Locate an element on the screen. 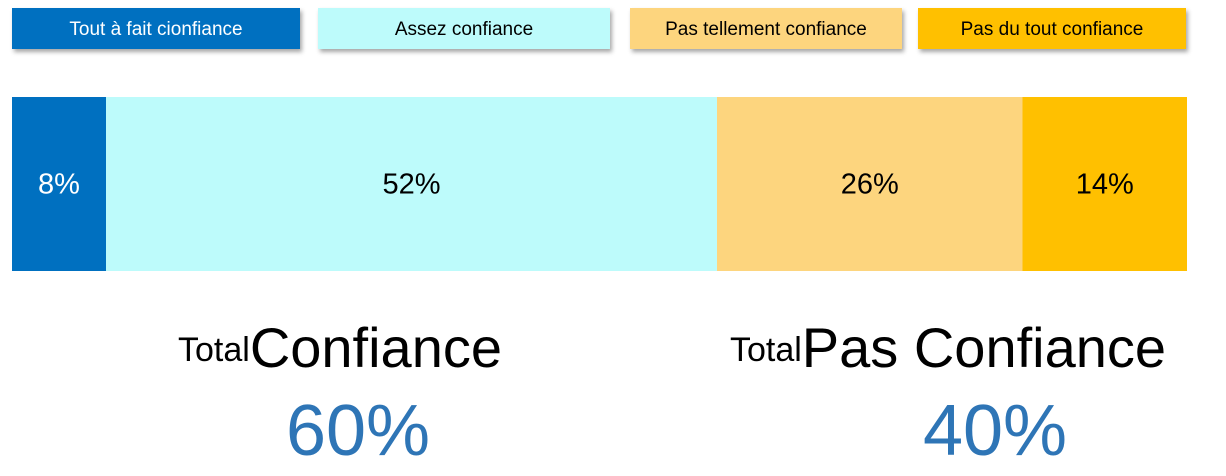 The width and height of the screenshot is (1226, 476). total-heading: TotalPas Confiance is located at coordinates (948, 347).